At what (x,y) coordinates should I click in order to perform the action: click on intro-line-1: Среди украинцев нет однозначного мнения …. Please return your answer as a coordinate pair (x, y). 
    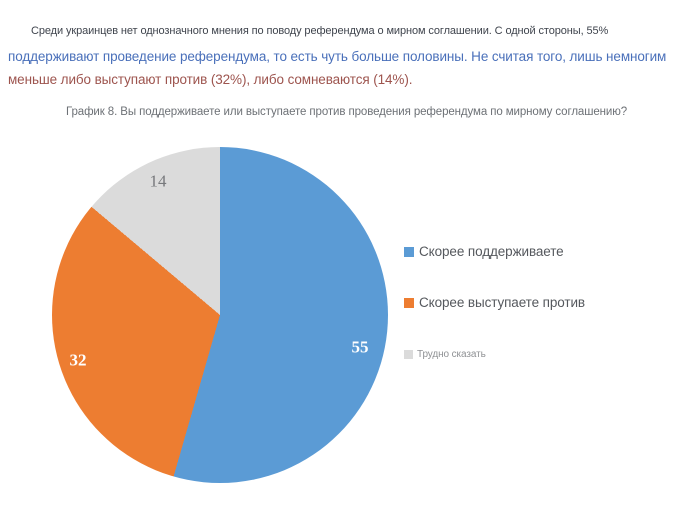
    Looking at the image, I should click on (320, 31).